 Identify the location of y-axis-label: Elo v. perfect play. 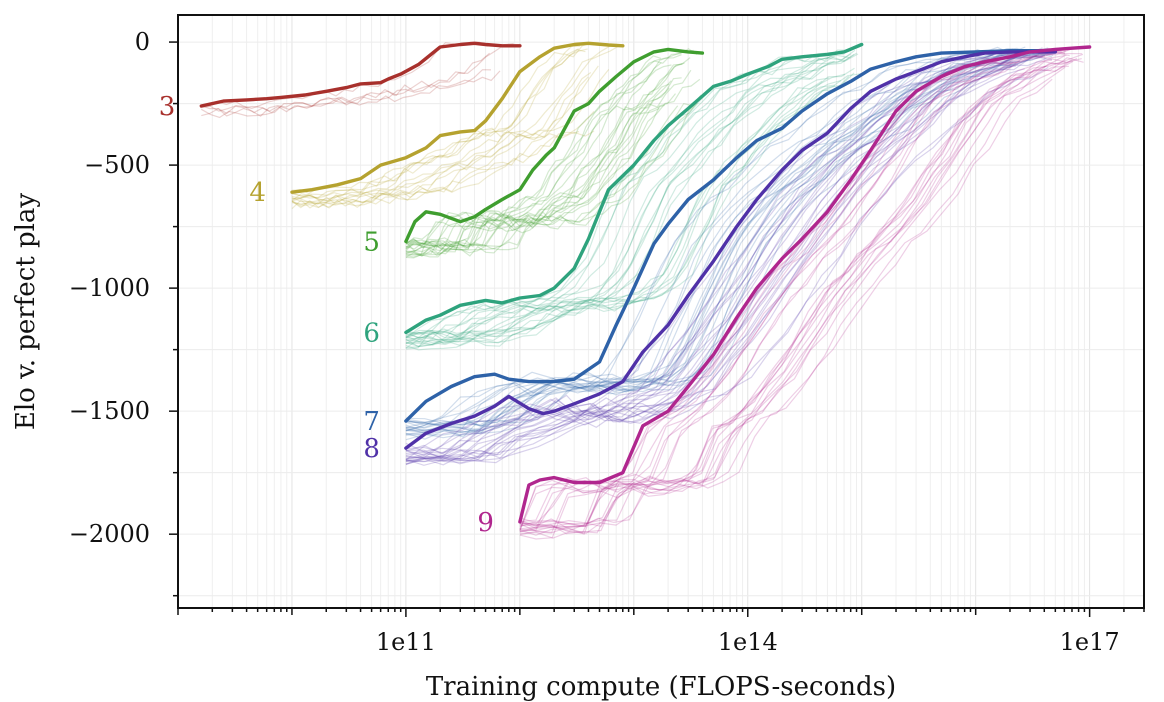
(26, 312).